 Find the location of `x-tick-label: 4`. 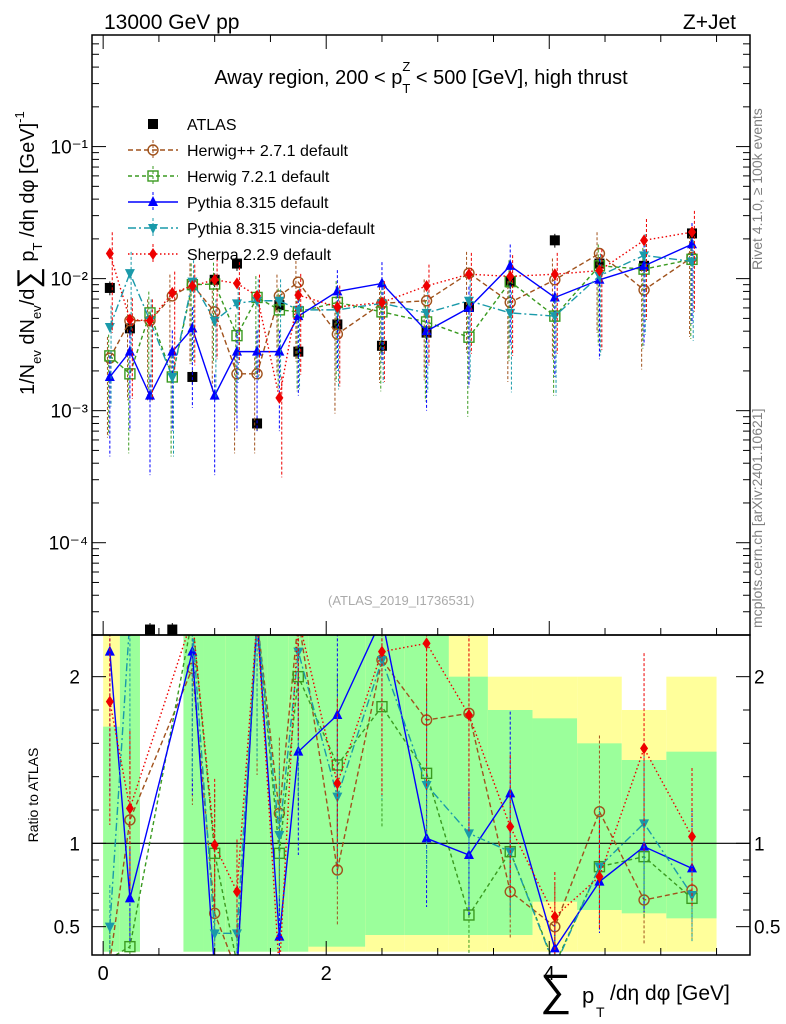

x-tick-label: 4 is located at coordinates (549, 974).